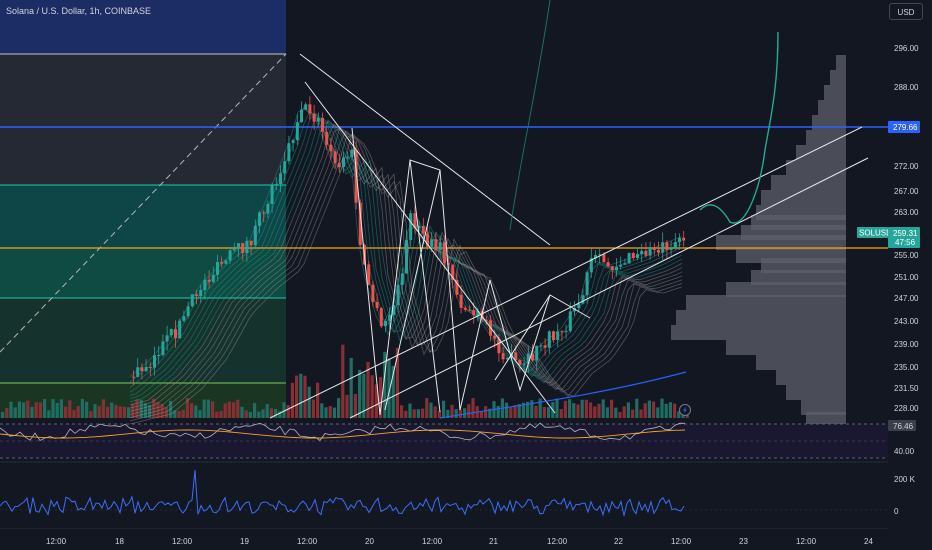  What do you see at coordinates (685, 410) in the screenshot?
I see `lightning-icon` at bounding box center [685, 410].